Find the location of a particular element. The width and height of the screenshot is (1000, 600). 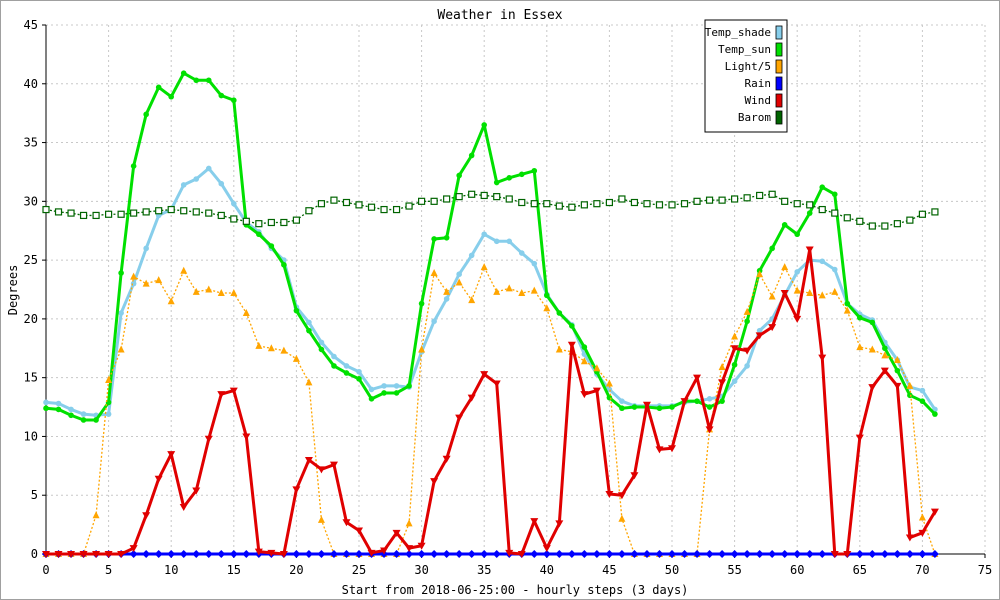

x-tick-label: 0 is located at coordinates (45, 570).